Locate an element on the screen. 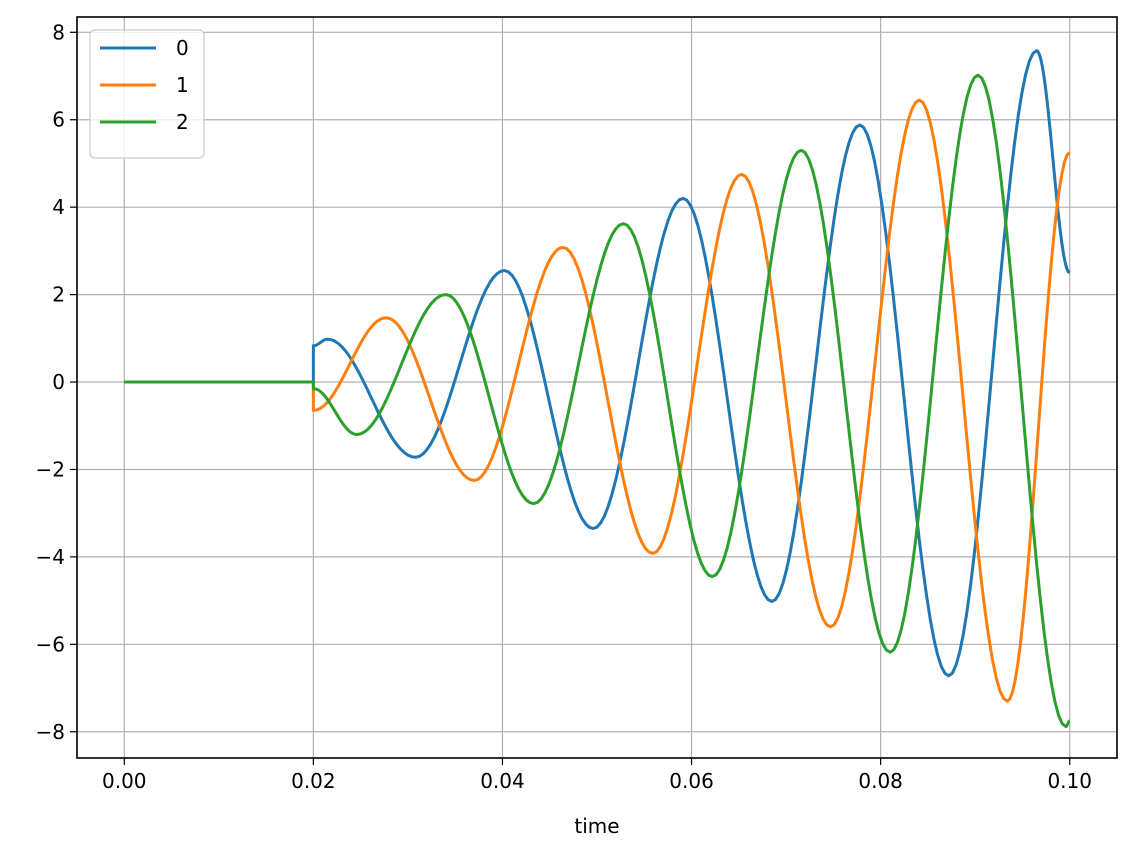 Image resolution: width=1137 pixels, height=858 pixels. x-tick-label: 0.06 is located at coordinates (691, 781).